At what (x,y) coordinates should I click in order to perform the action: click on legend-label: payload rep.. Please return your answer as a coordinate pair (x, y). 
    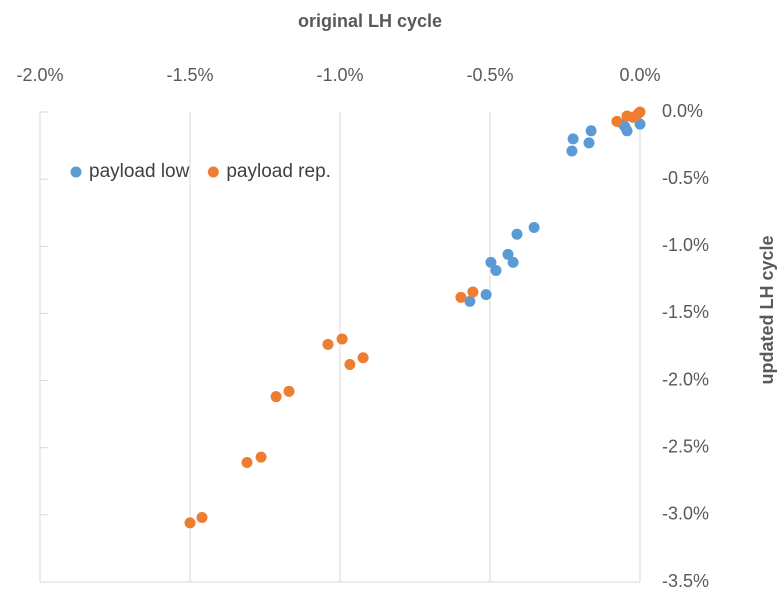
    Looking at the image, I should click on (278, 171).